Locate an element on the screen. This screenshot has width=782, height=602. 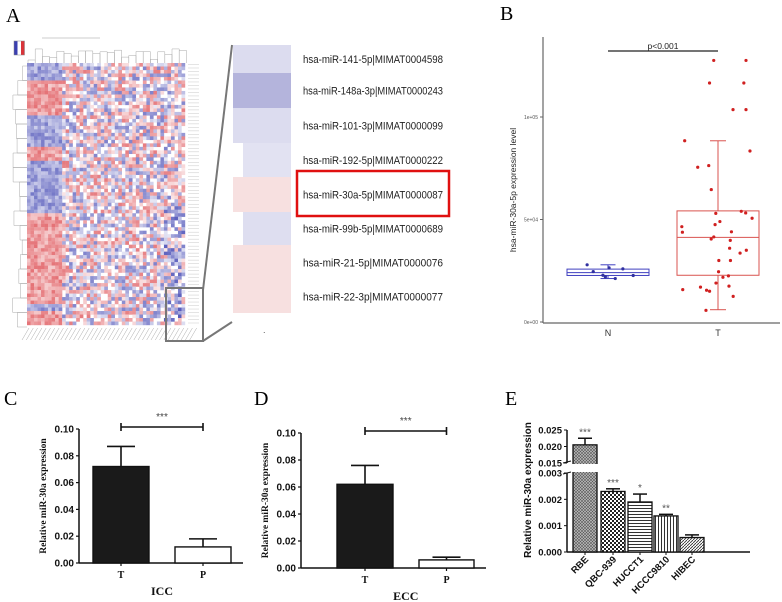
data-point is located at coordinates (706, 310).